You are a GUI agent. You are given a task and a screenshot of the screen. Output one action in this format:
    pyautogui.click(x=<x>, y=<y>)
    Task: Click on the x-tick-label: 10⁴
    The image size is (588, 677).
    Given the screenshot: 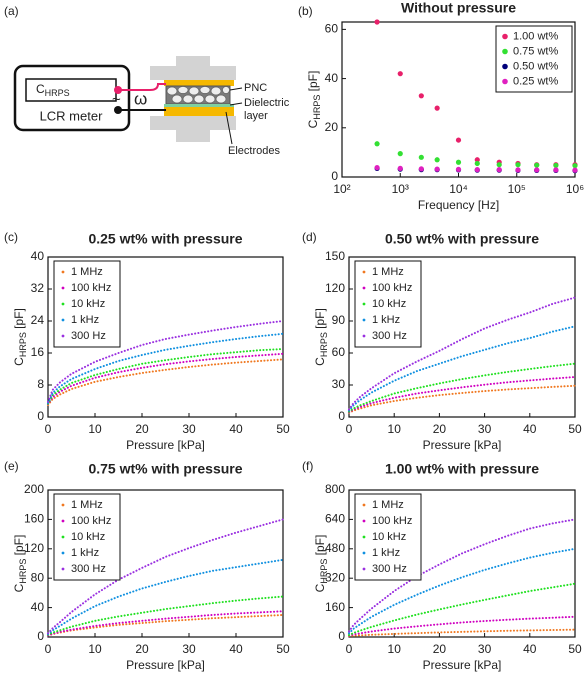 What is the action you would take?
    pyautogui.click(x=458, y=189)
    